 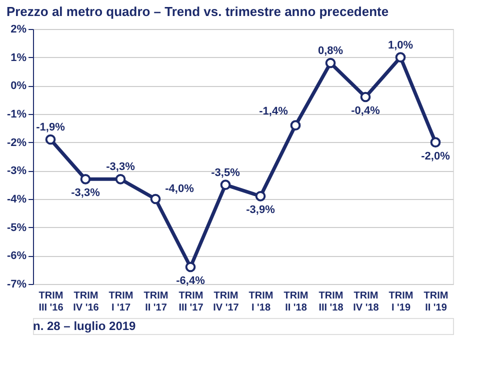 I want to click on x-tick-label: TRIM IV '16, so click(x=86, y=302).